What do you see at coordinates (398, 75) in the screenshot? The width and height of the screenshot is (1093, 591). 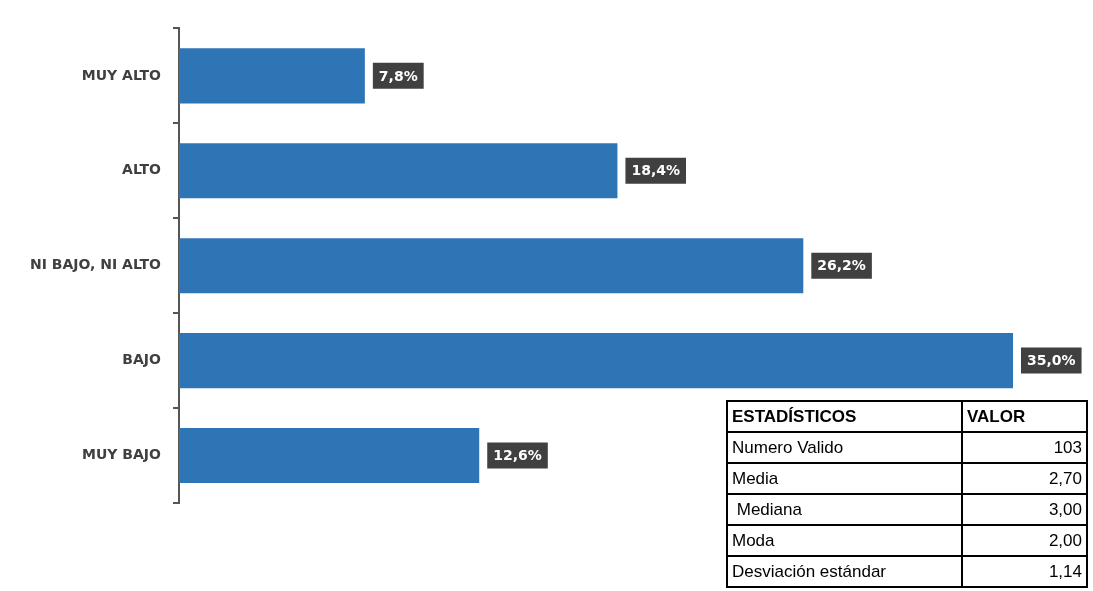 I see `data-label: 7,8%` at bounding box center [398, 75].